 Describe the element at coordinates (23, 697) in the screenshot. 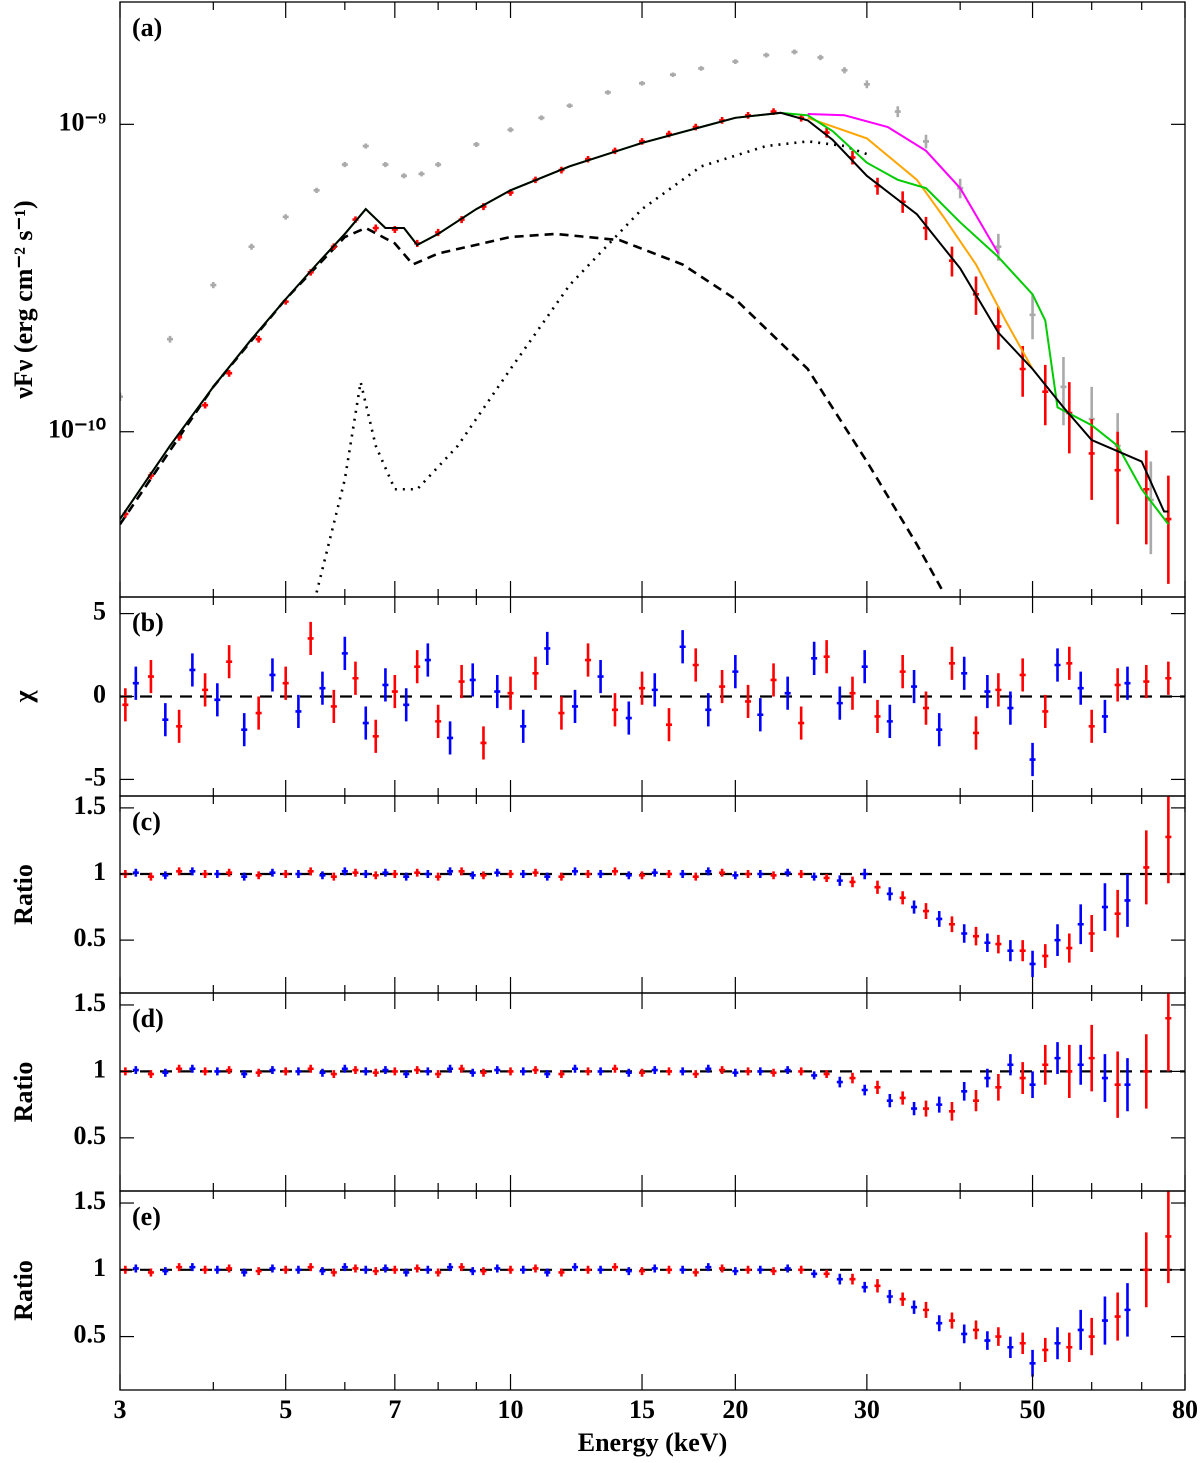

I see `y-axis-label: χ` at that location.